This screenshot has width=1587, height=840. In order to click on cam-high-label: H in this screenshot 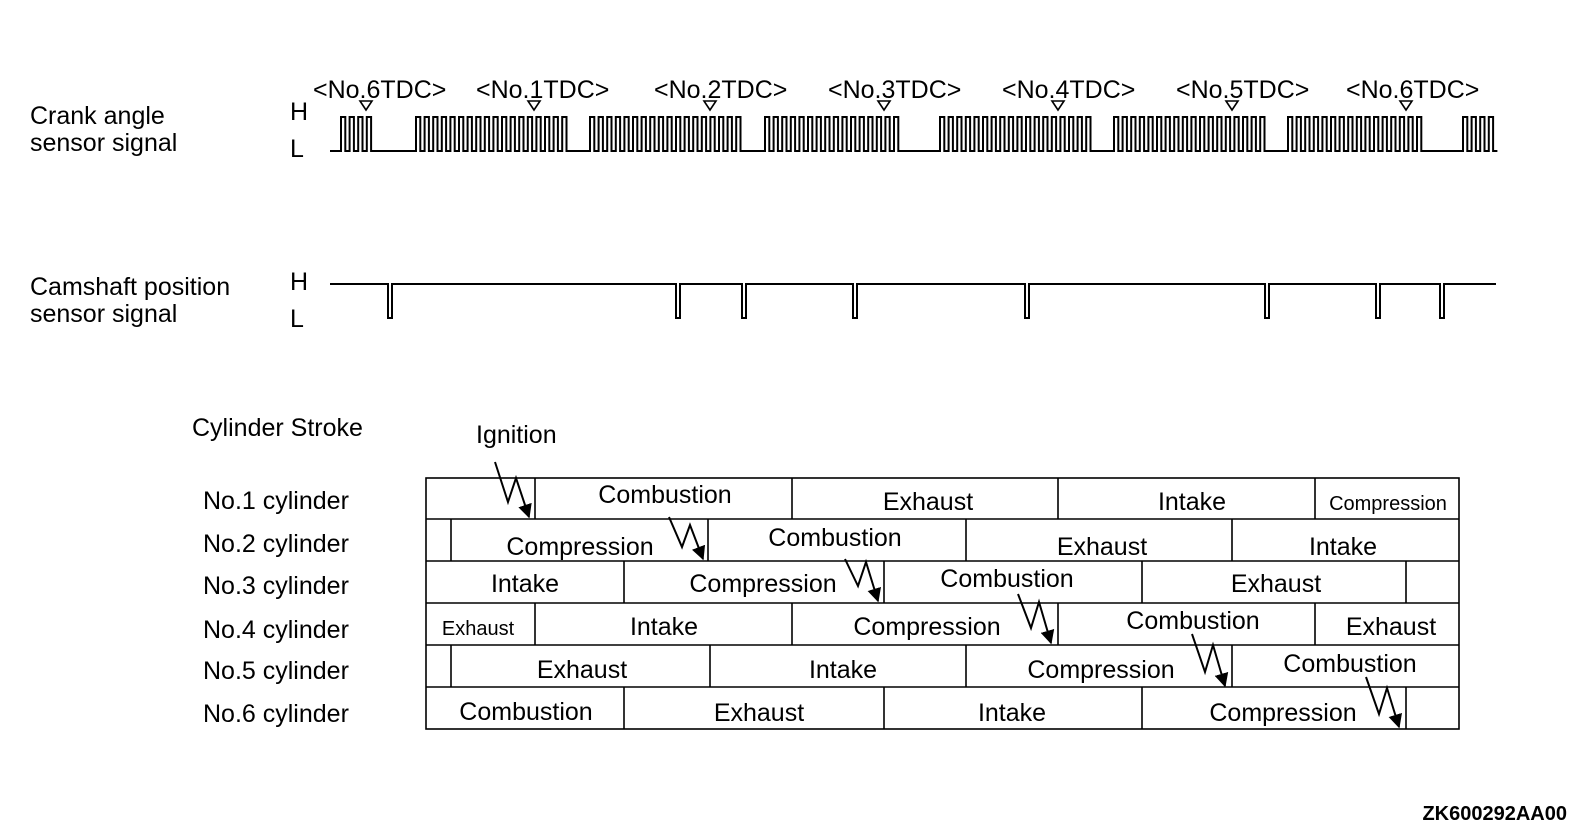, I will do `click(299, 282)`.